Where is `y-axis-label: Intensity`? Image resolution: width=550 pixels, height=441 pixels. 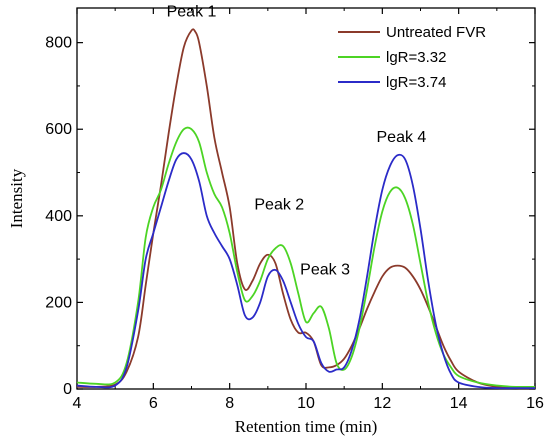
y-axis-label: Intensity is located at coordinates (16, 198).